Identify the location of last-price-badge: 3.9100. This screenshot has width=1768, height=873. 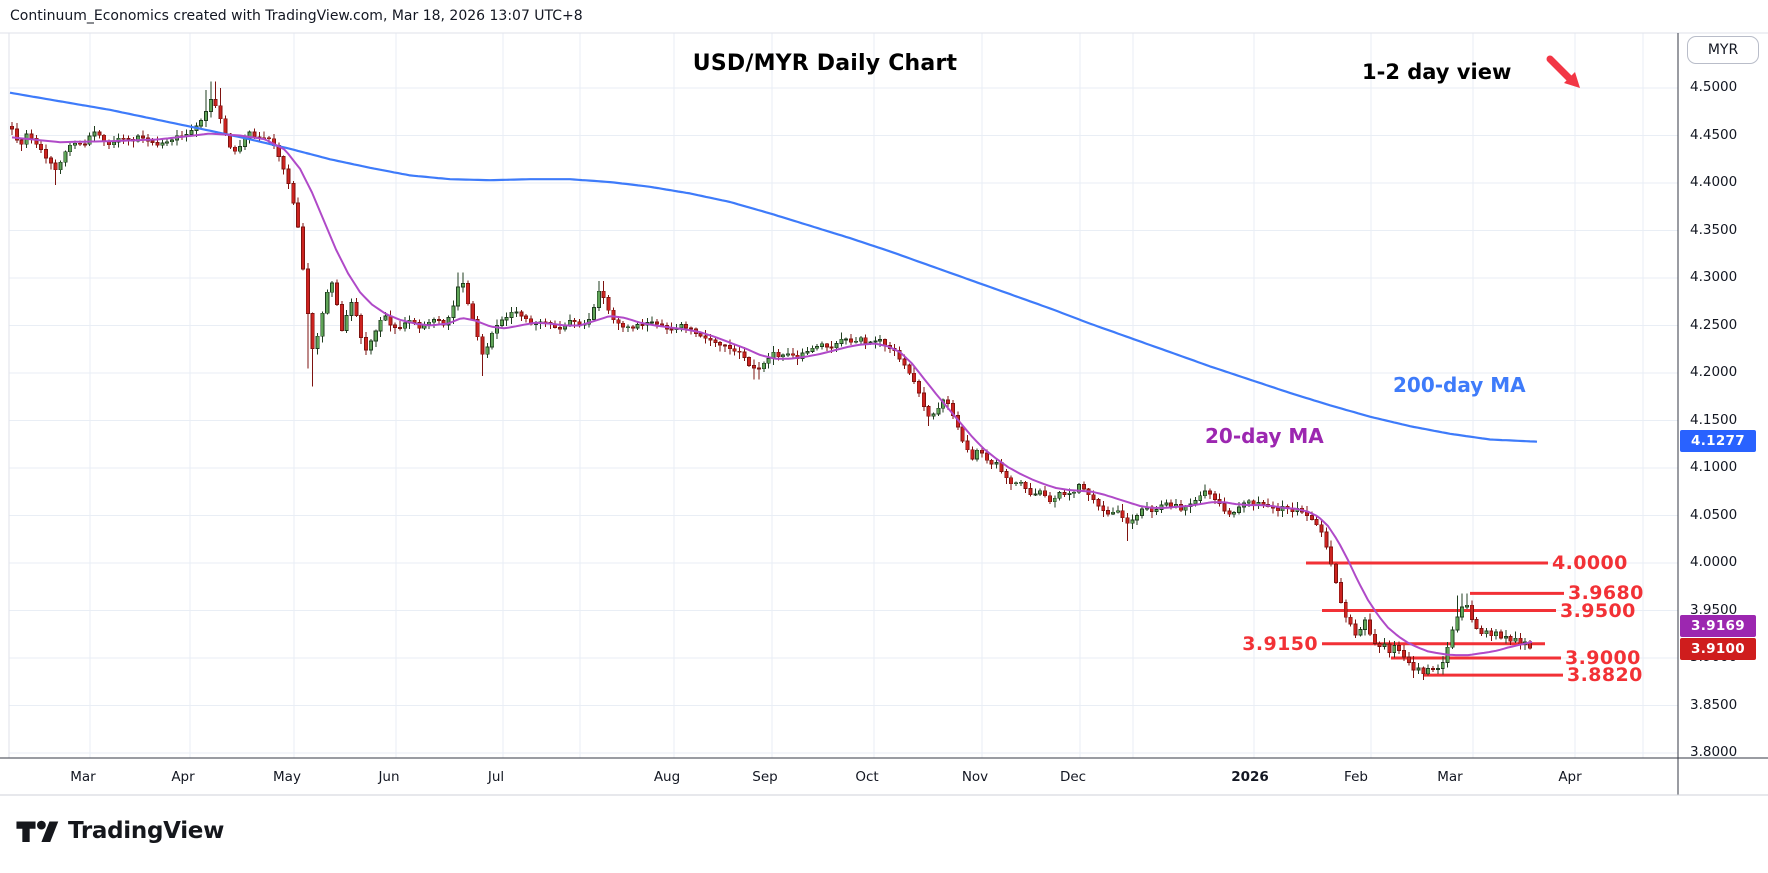
(1718, 649).